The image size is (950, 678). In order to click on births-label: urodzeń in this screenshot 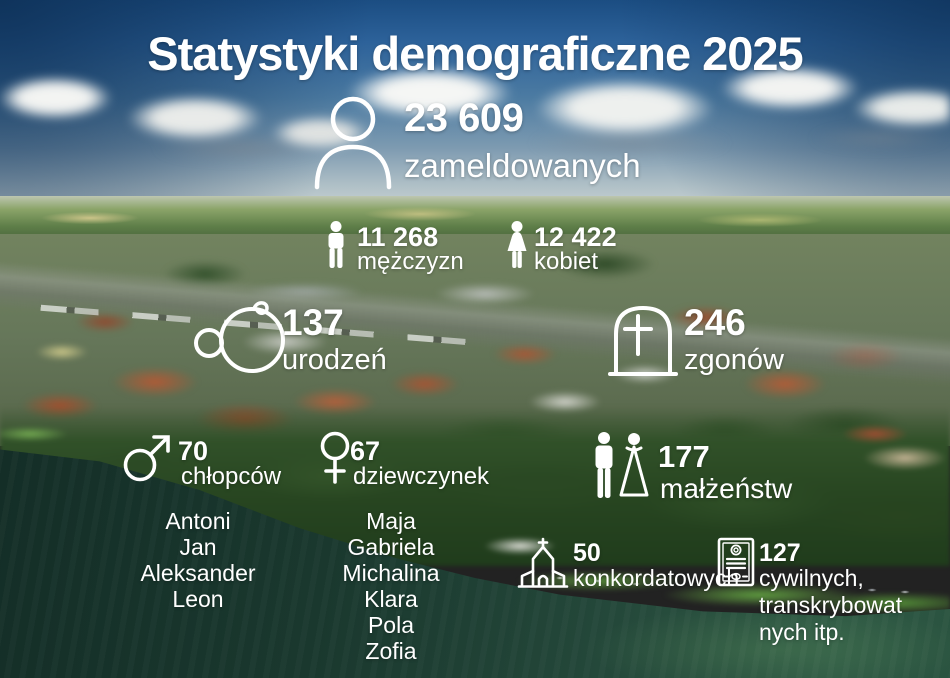, I will do `click(334, 360)`.